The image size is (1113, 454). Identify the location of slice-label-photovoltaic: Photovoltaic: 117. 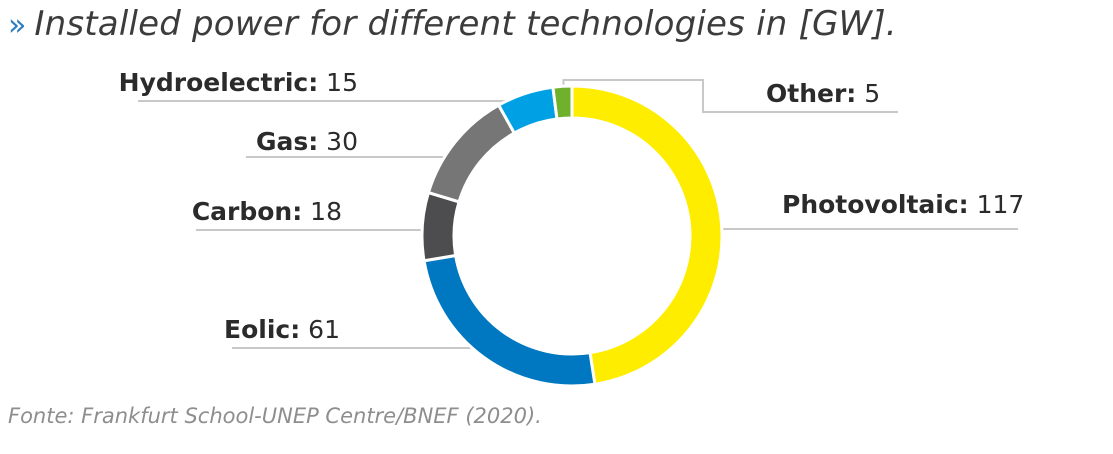
(903, 204).